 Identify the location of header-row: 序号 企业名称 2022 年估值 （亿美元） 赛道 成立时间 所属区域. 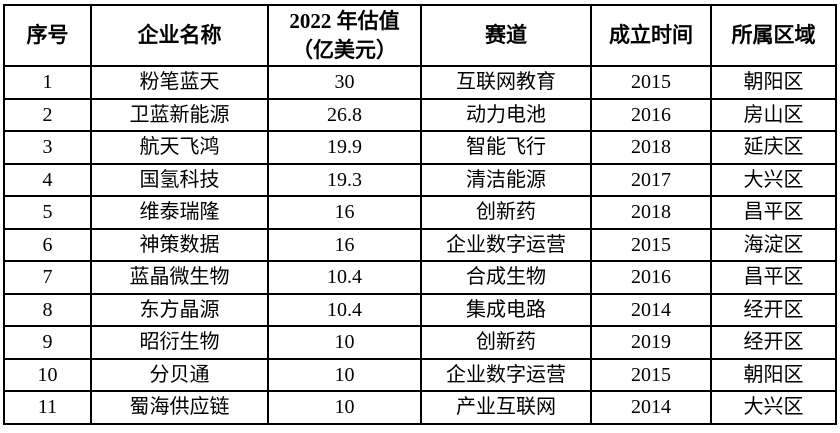
(420, 35).